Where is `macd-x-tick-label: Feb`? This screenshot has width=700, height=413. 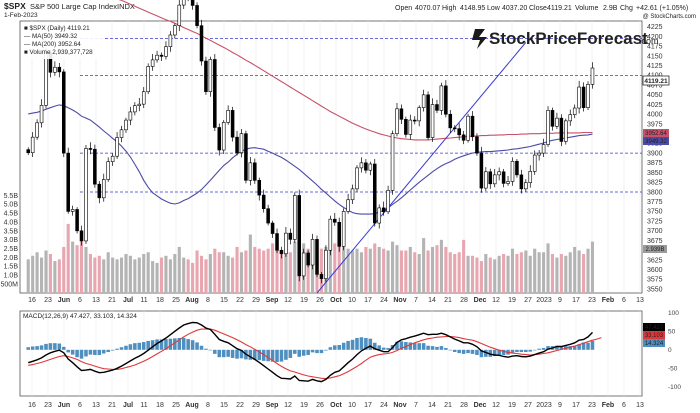 macd-x-tick-label: Feb is located at coordinates (608, 405).